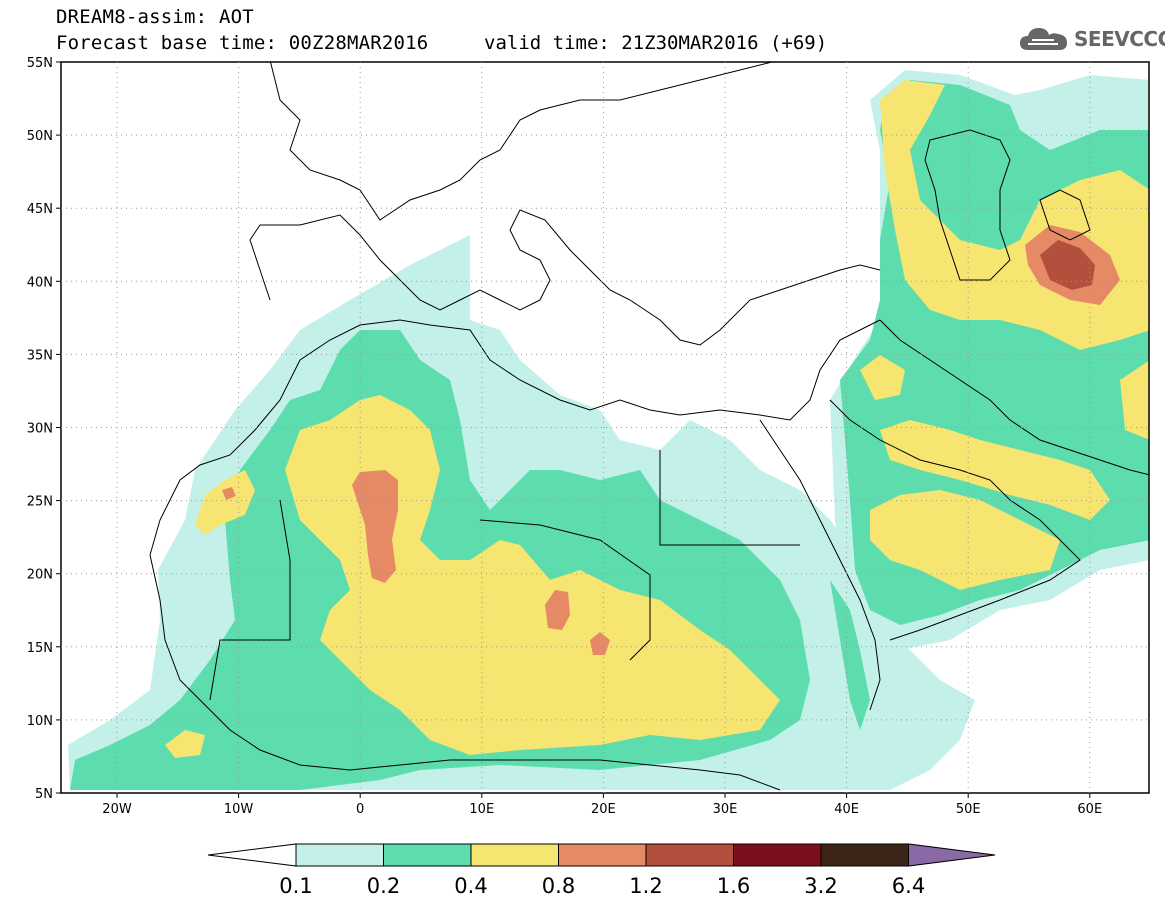 Image resolution: width=1165 pixels, height=905 pixels. Describe the element at coordinates (40, 721) in the screenshot. I see `lat-label: 10N` at that location.